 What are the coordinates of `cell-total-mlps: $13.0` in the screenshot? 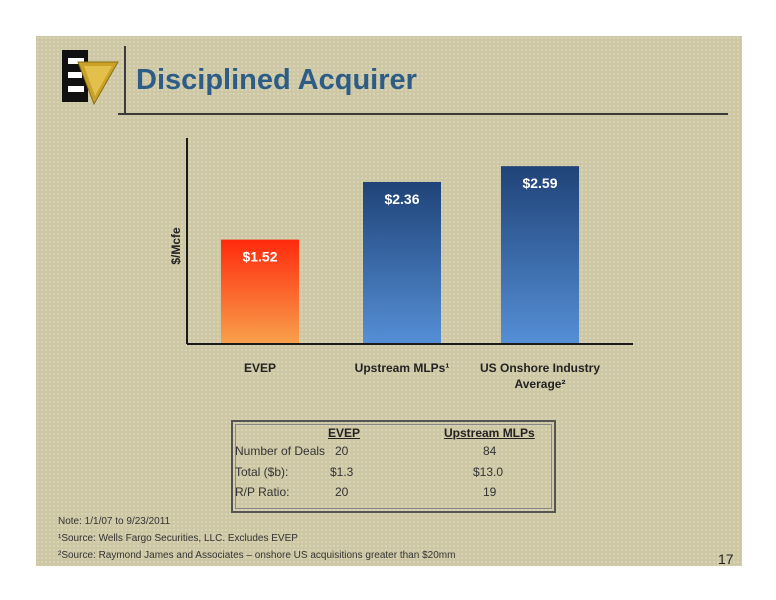 It's located at (488, 472).